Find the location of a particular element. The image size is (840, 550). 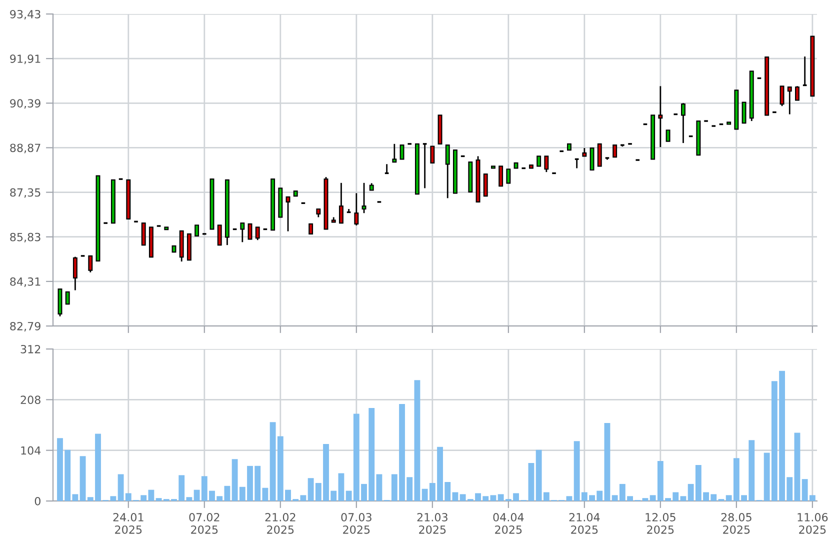

y-tick-label: 0 is located at coordinates (37, 501).